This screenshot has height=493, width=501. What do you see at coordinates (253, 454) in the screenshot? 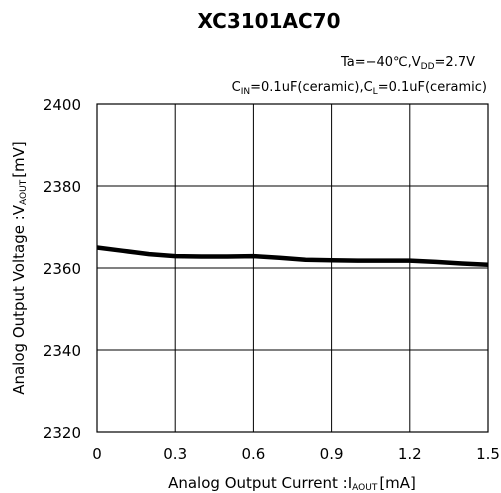
I see `x-tick-label: 0.6` at bounding box center [253, 454].